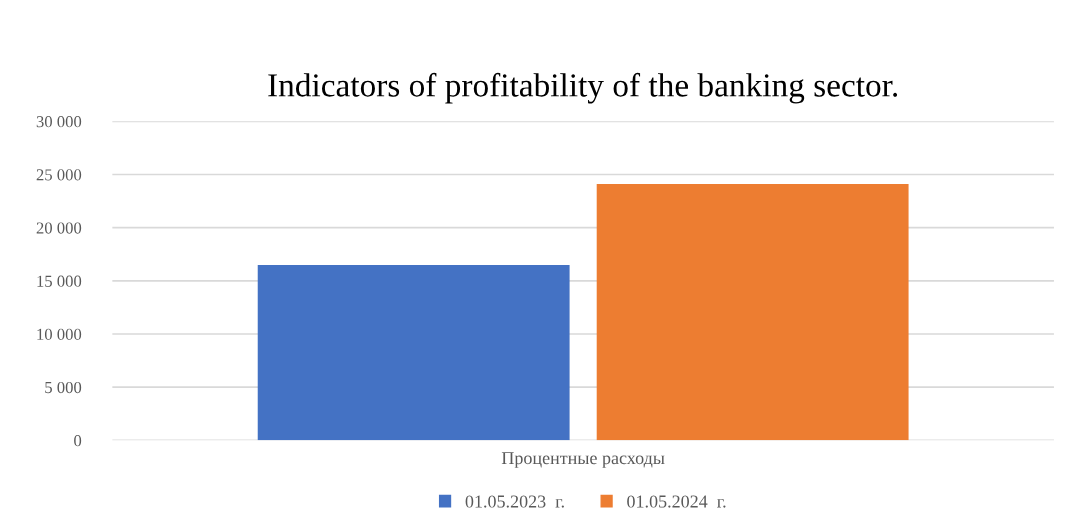  I want to click on y-tick-label: 5 000, so click(63, 387).